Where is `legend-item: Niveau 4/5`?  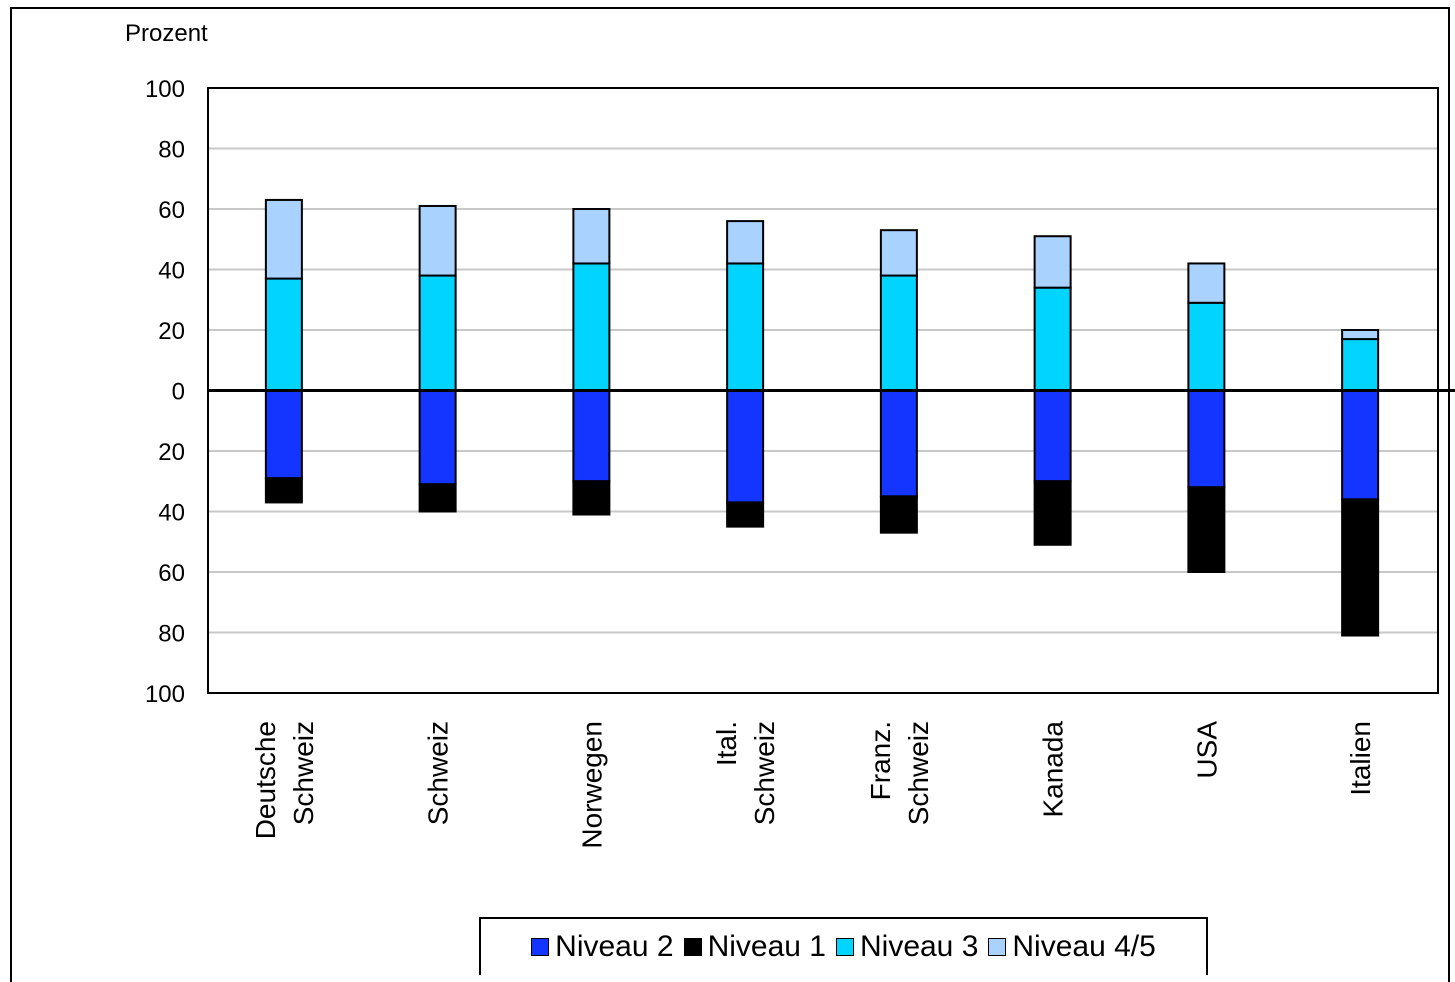
legend-item: Niveau 4/5 is located at coordinates (1071, 947).